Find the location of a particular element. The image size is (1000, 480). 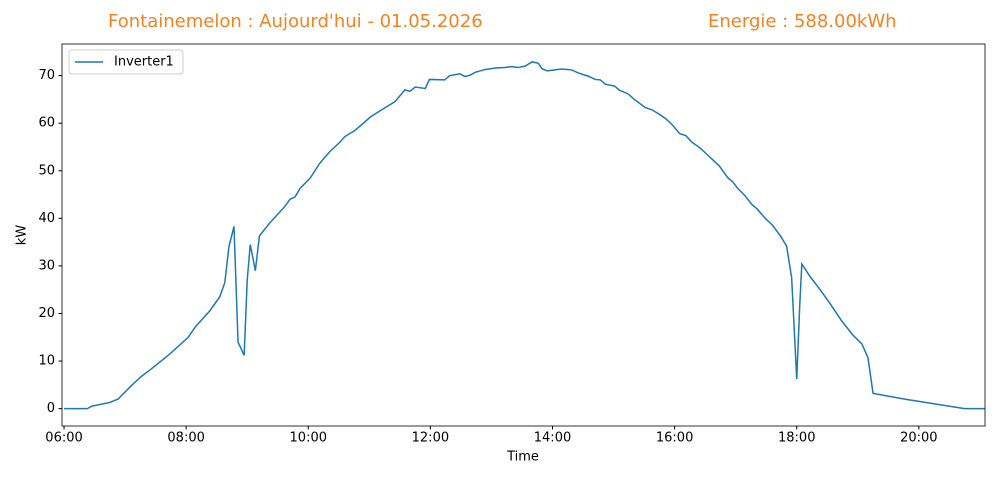

y-tick-label: 30 is located at coordinates (46, 265).